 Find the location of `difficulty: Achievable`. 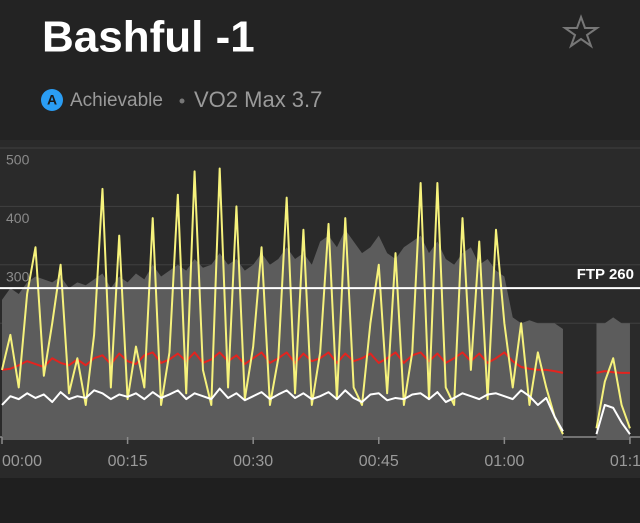

difficulty: Achievable is located at coordinates (116, 100).